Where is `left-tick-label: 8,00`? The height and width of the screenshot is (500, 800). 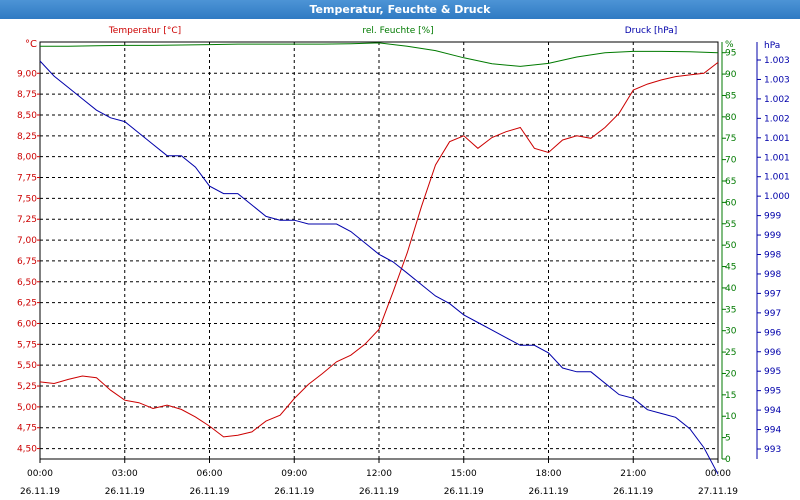 left-tick-label: 8,00 is located at coordinates (27, 158).